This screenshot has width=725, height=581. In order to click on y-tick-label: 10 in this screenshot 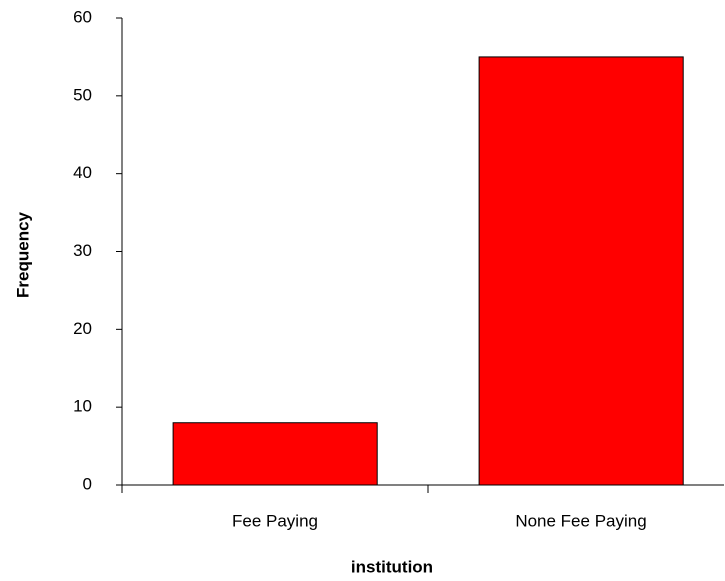, I will do `click(82, 406)`.